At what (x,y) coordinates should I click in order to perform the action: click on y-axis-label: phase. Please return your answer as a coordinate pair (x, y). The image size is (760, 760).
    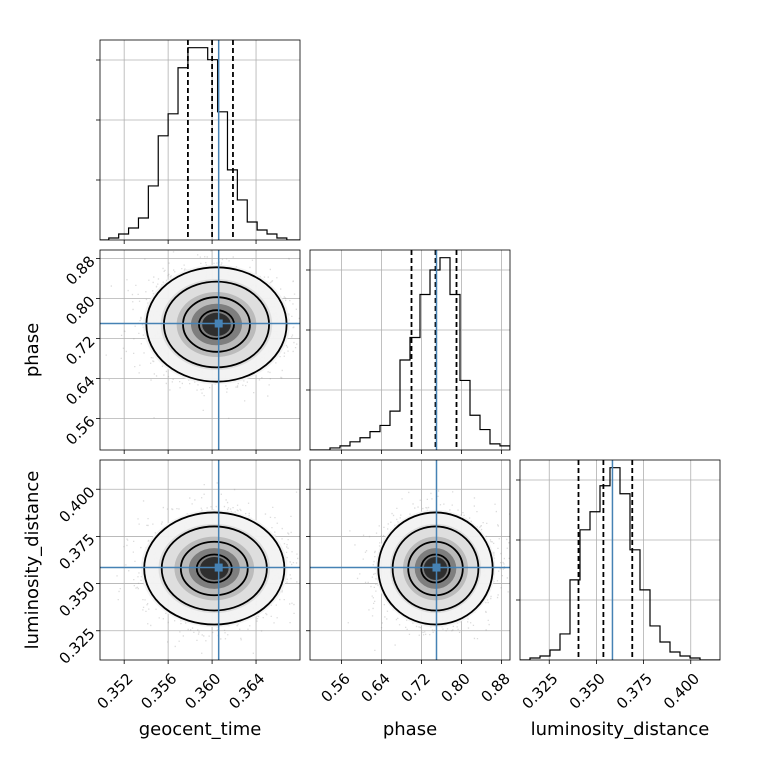
    Looking at the image, I should click on (32, 350).